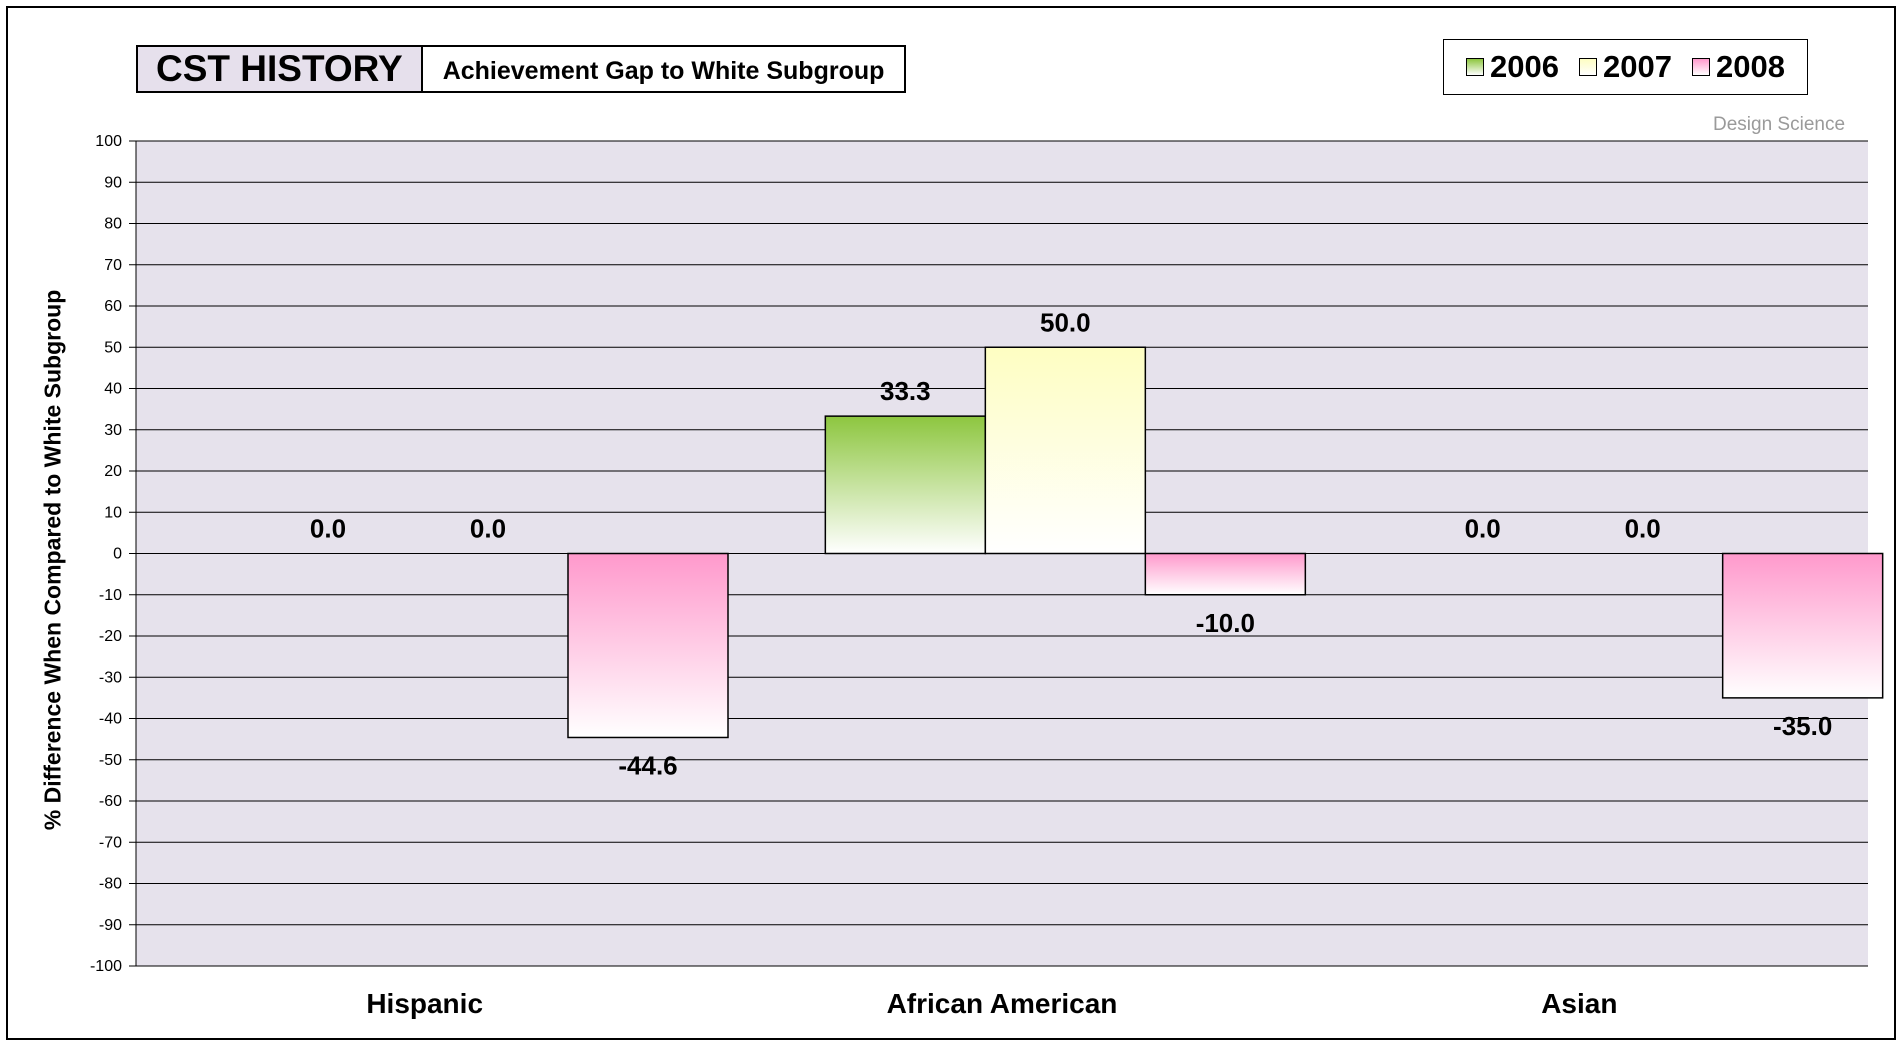  I want to click on category-label-1: African American, so click(1002, 1003).